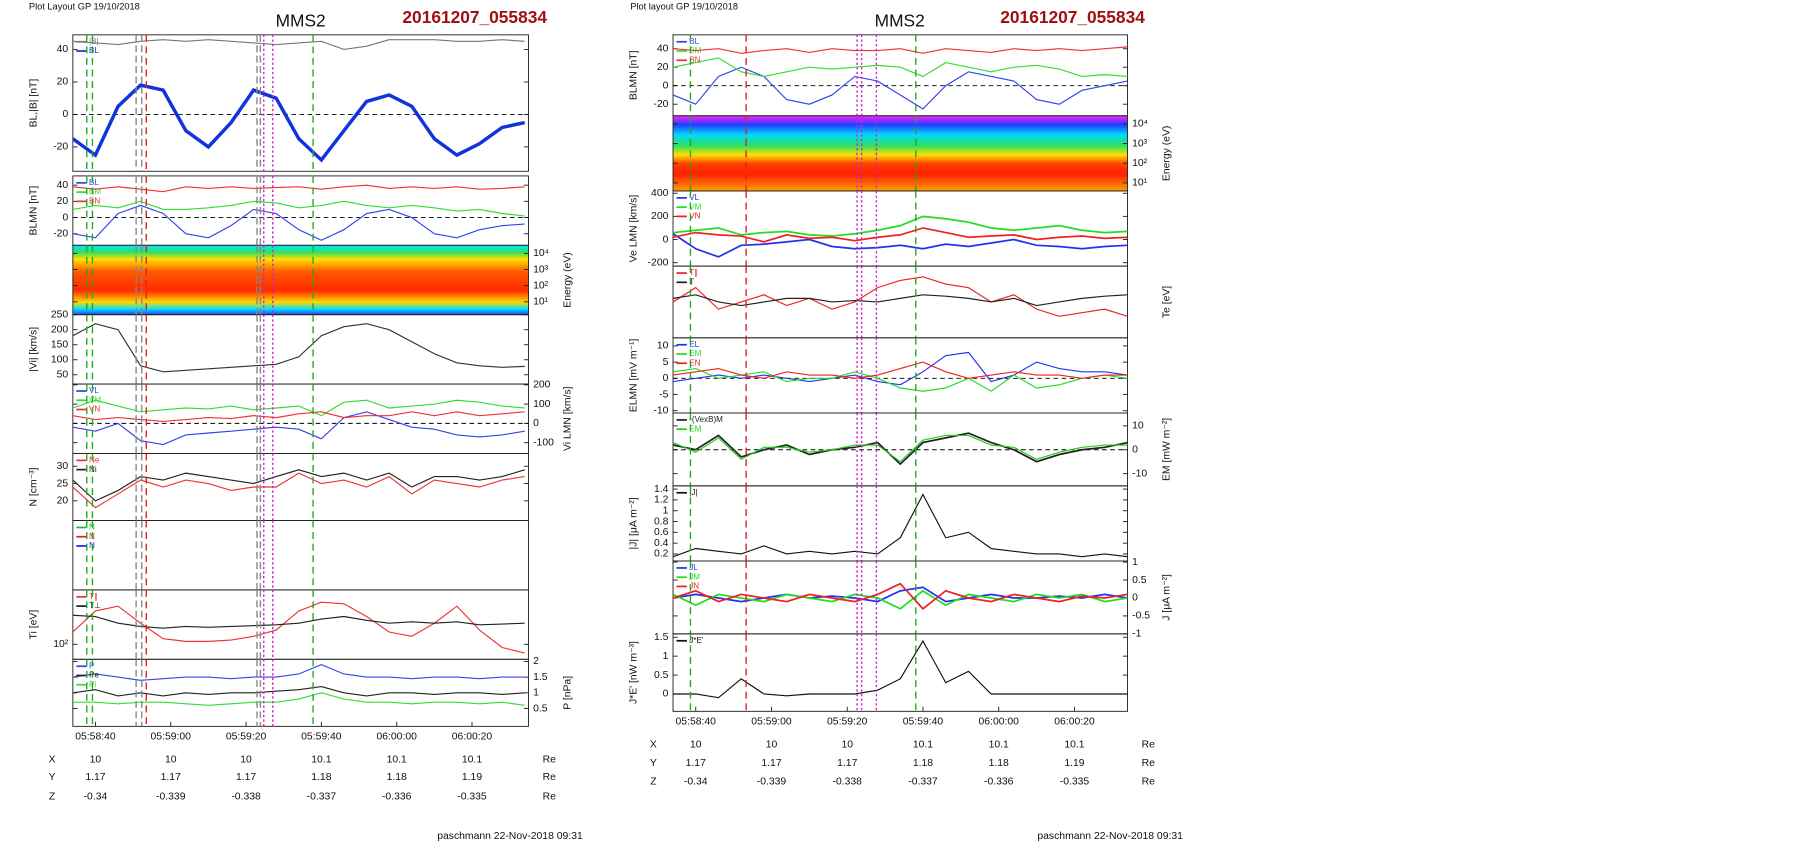 Image resolution: width=1804 pixels, height=841 pixels. What do you see at coordinates (1136, 634) in the screenshot?
I see `y-tick-label: -1` at bounding box center [1136, 634].